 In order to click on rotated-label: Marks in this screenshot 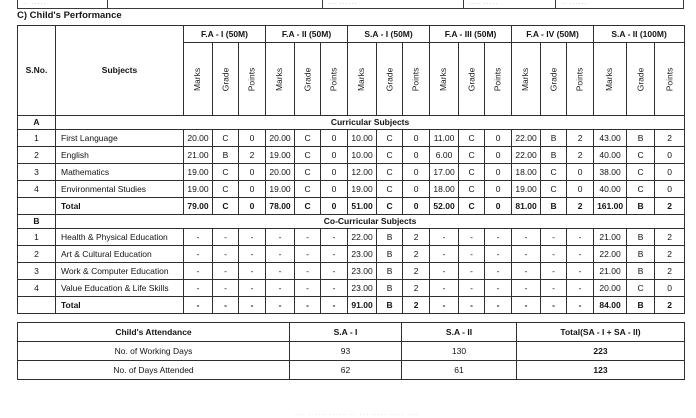, I will do `click(609, 79)`.